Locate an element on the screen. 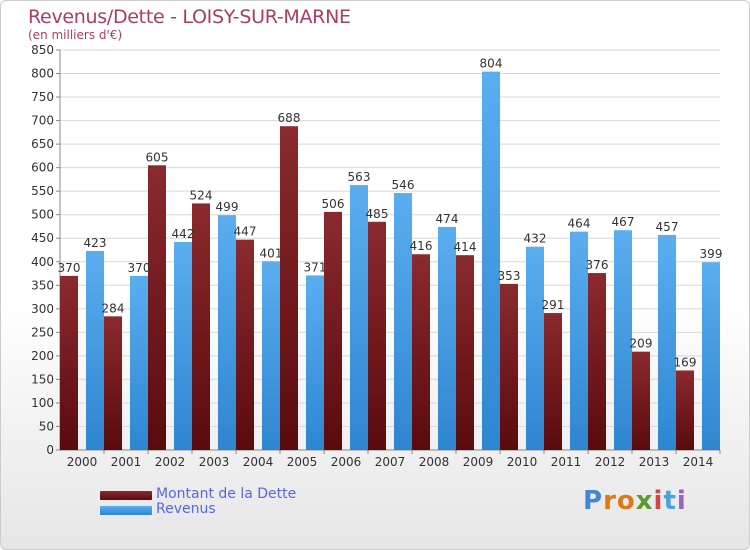 The image size is (750, 550). x-tick-label: 2000 is located at coordinates (82, 462).